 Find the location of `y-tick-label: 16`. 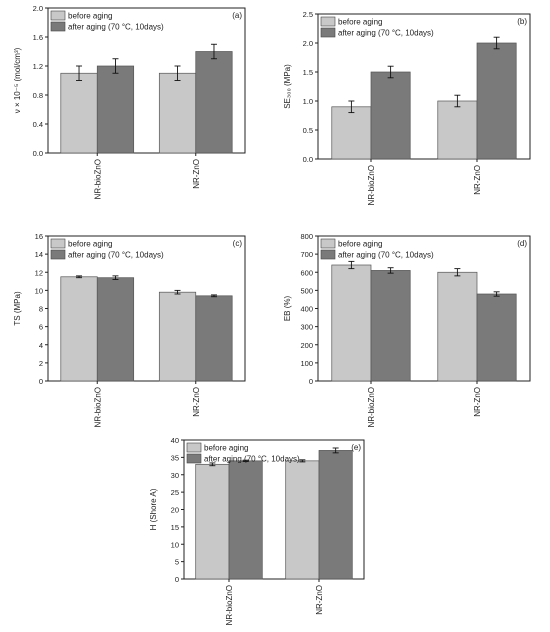

y-tick-label: 16 is located at coordinates (39, 236).